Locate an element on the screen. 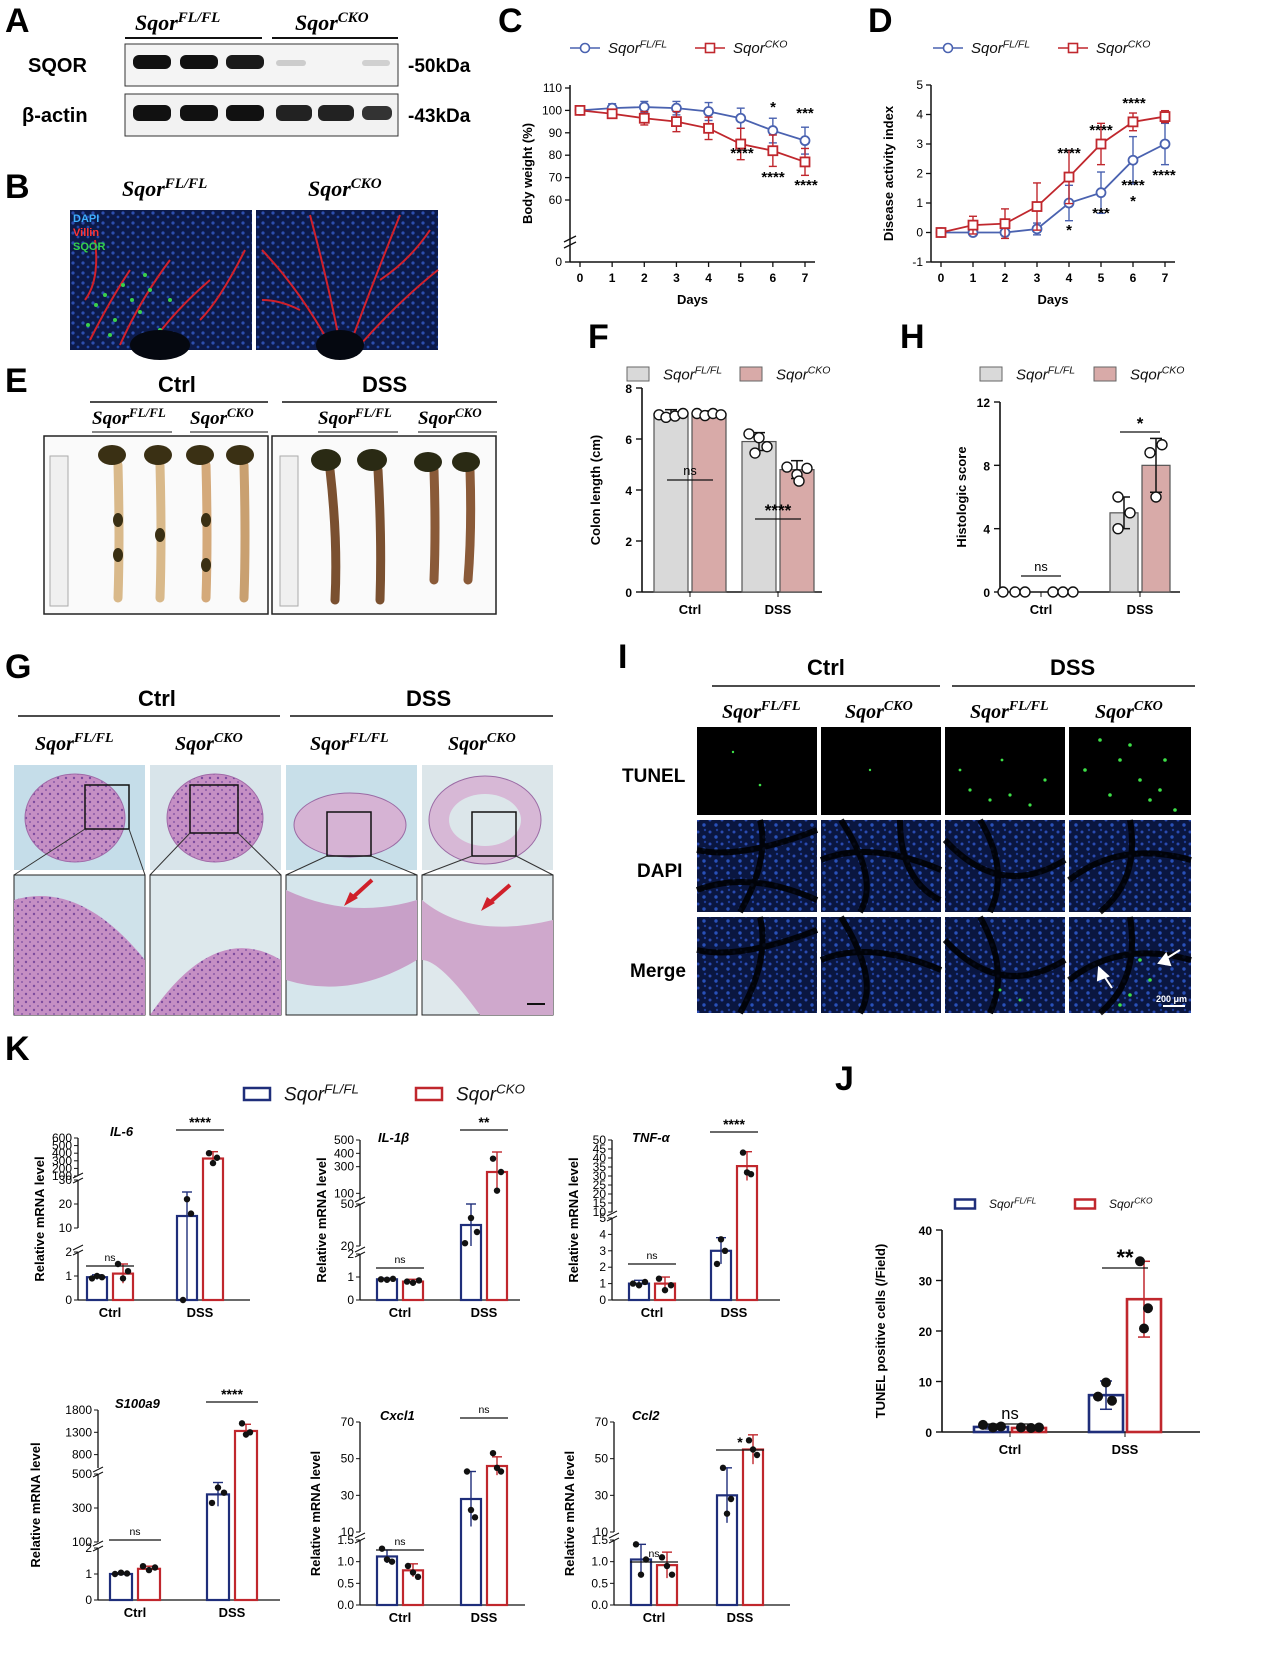  y-tick-label: 1 is located at coordinates (88, 1574).